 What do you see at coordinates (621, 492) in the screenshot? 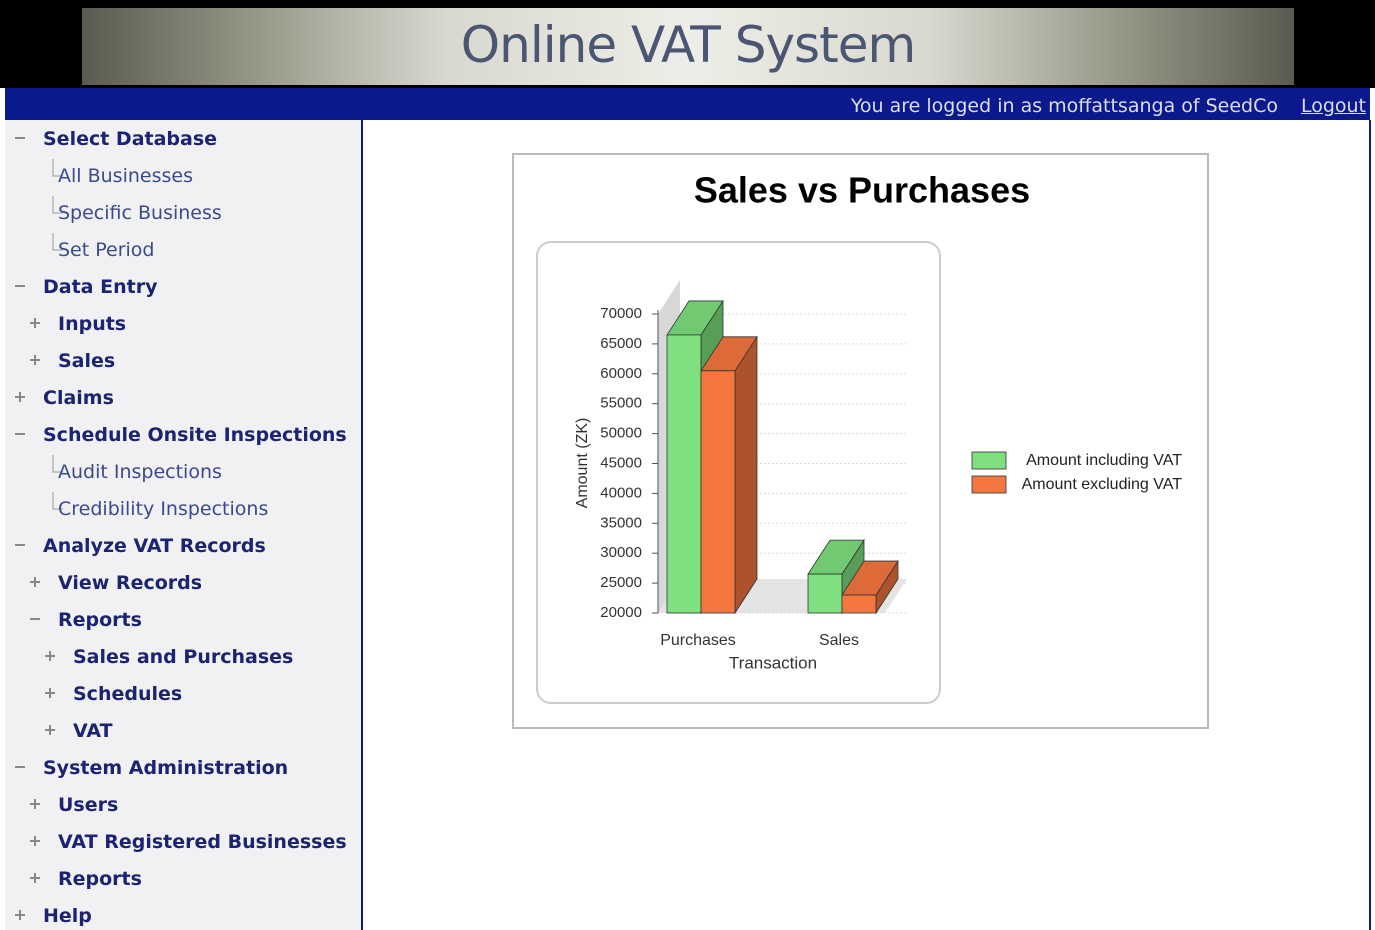
I see `y-tick-label: 40000` at bounding box center [621, 492].